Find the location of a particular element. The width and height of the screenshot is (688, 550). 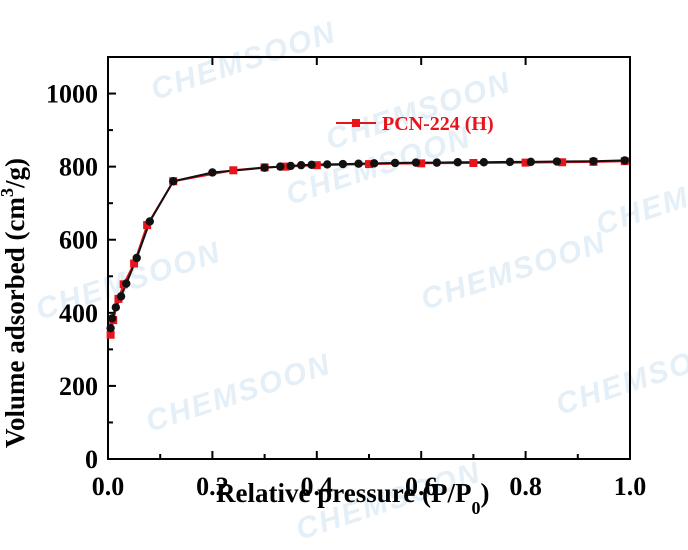

legend-marker is located at coordinates (356, 123).